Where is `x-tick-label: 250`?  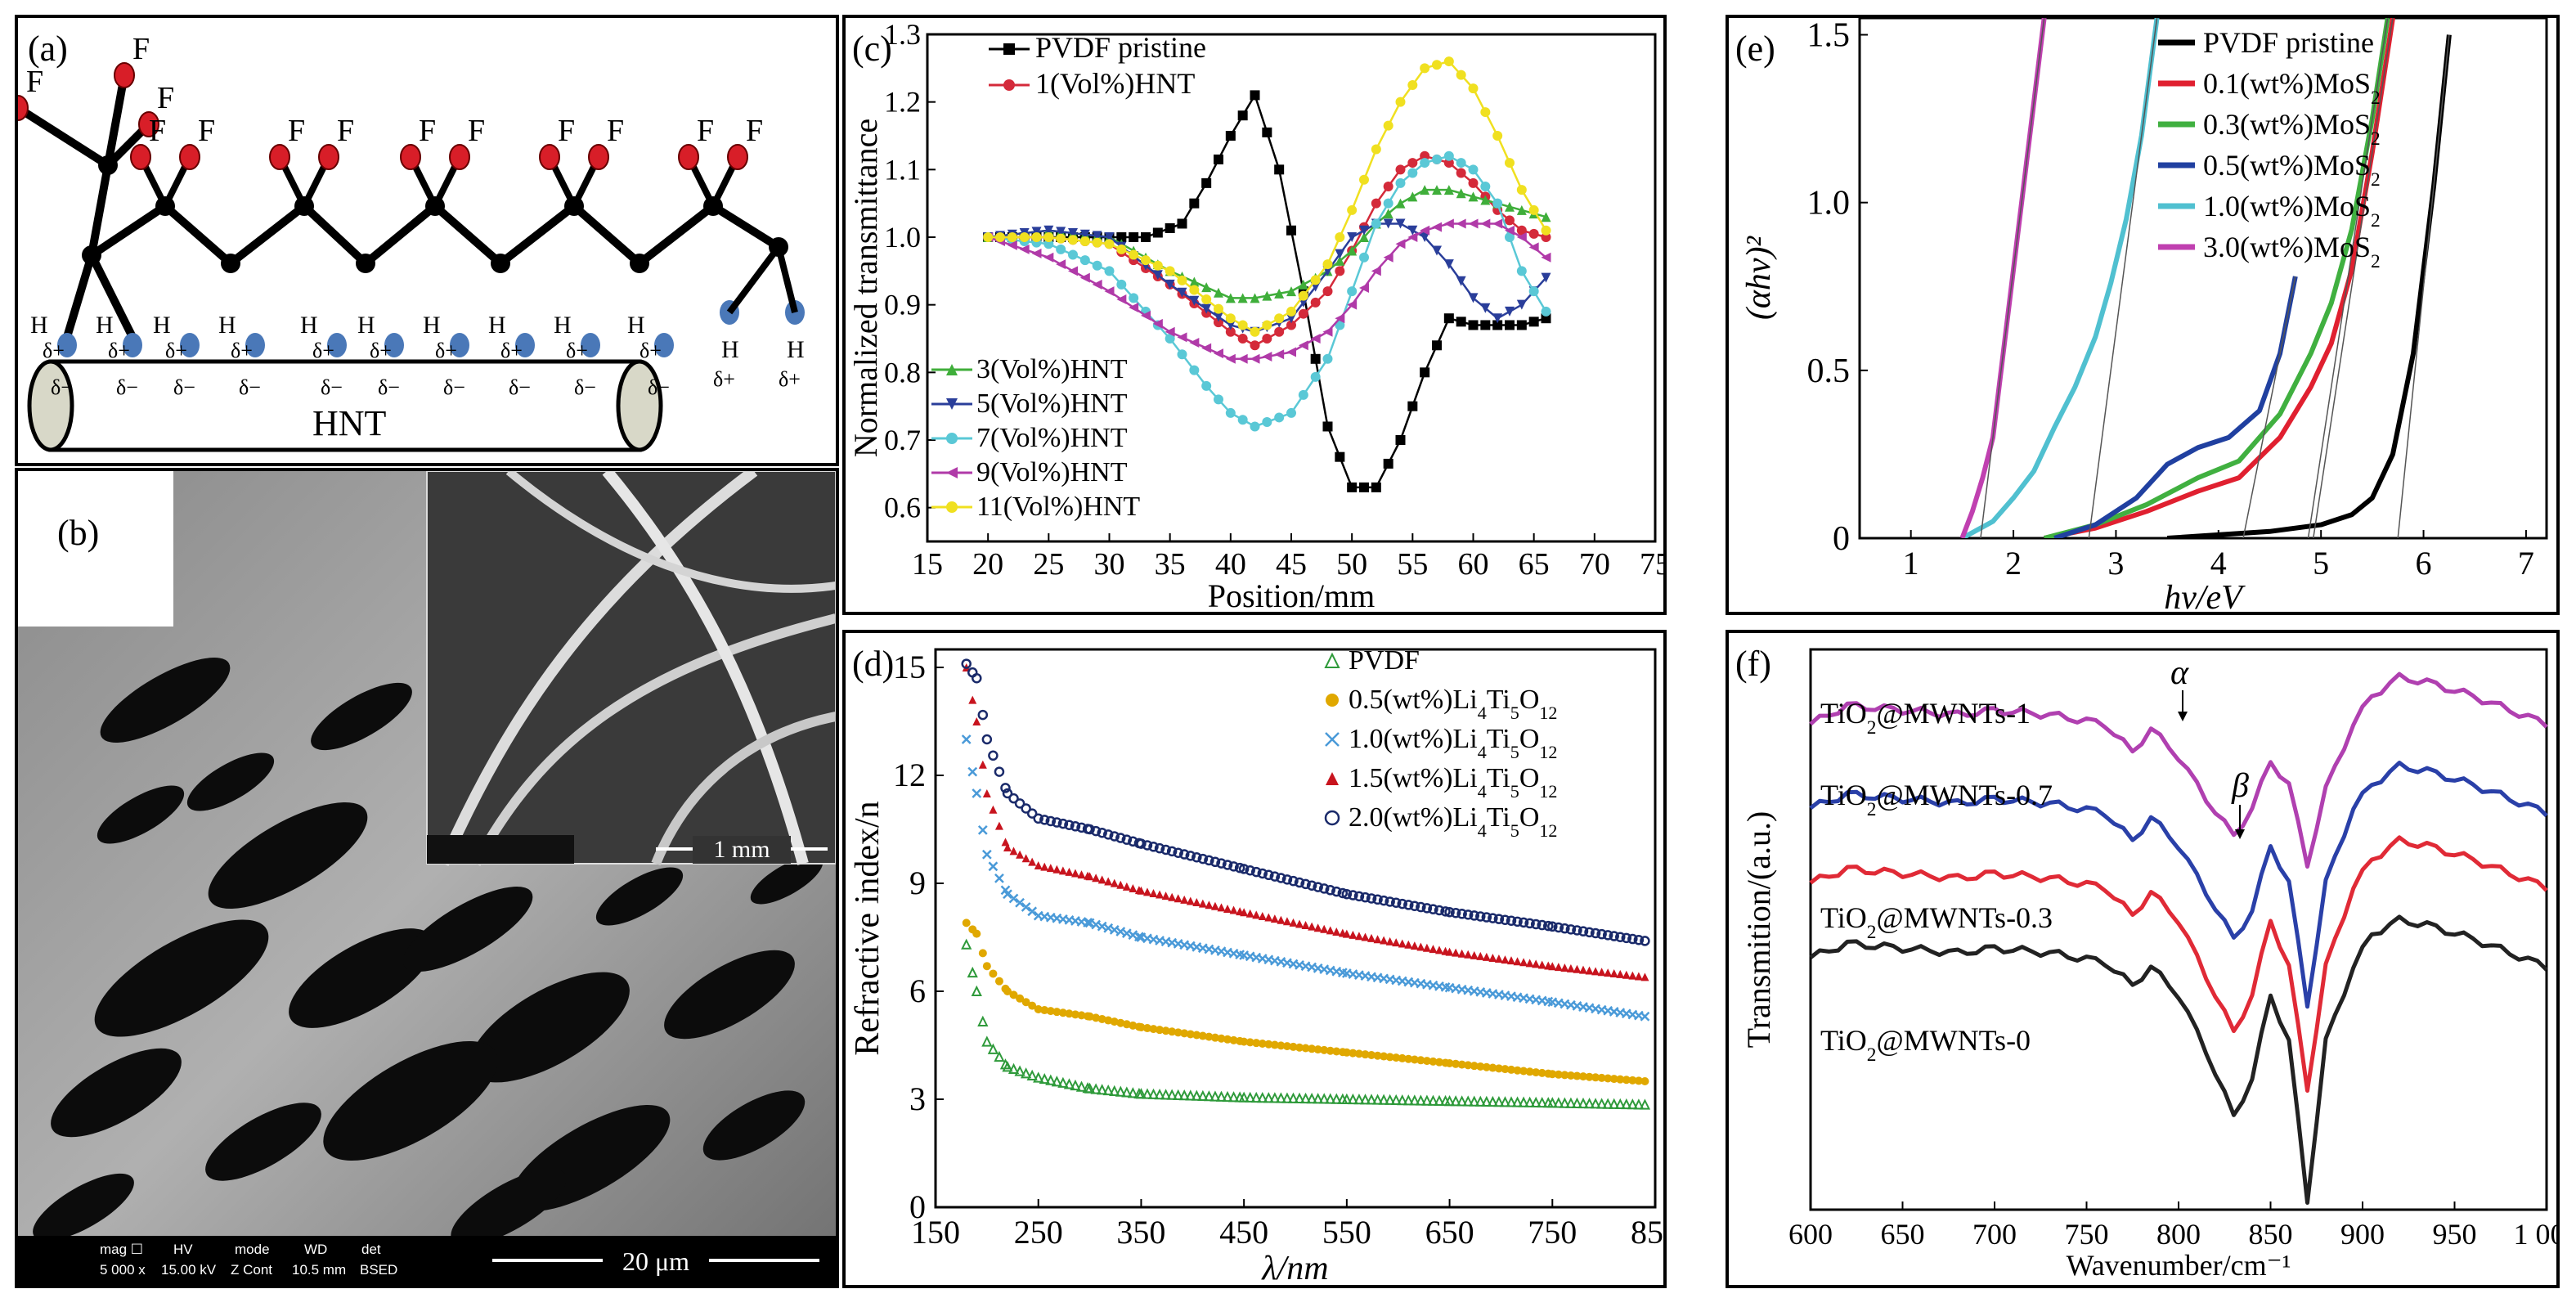 x-tick-label: 250 is located at coordinates (1038, 1232).